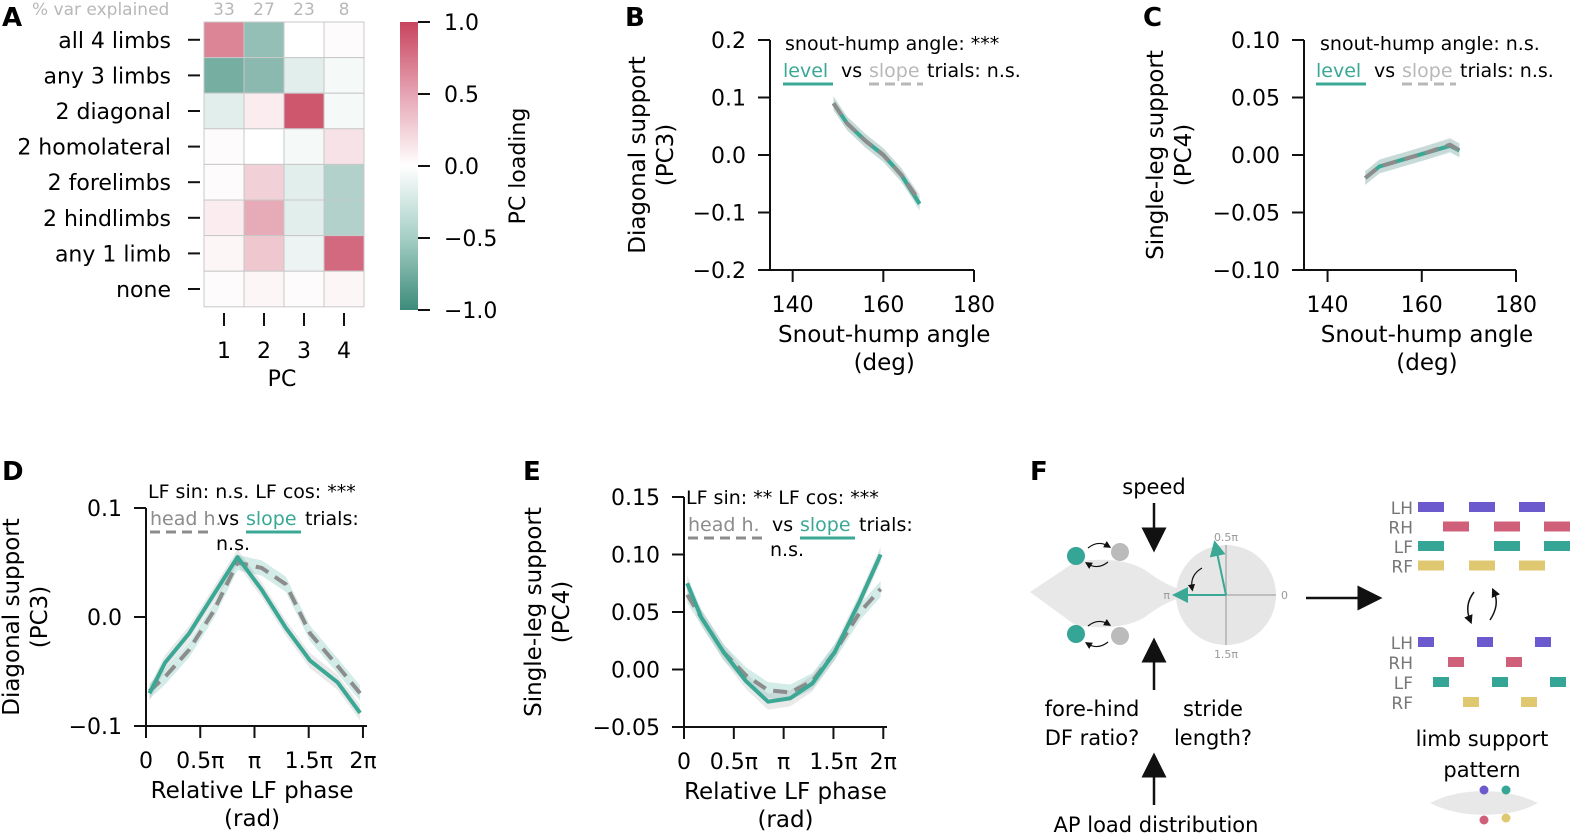 The width and height of the screenshot is (1583, 840). What do you see at coordinates (1099, 623) in the screenshot?
I see `coupling-arrow-bottom` at bounding box center [1099, 623].